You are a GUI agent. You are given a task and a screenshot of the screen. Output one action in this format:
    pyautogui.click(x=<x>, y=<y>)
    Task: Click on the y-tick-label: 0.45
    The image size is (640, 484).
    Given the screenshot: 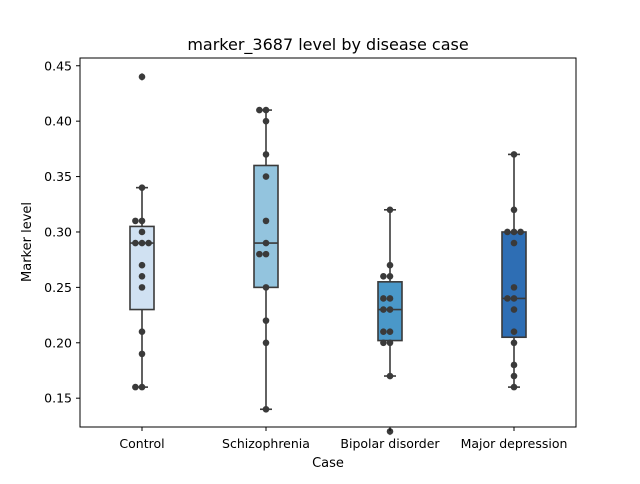 What is the action you would take?
    pyautogui.click(x=58, y=65)
    